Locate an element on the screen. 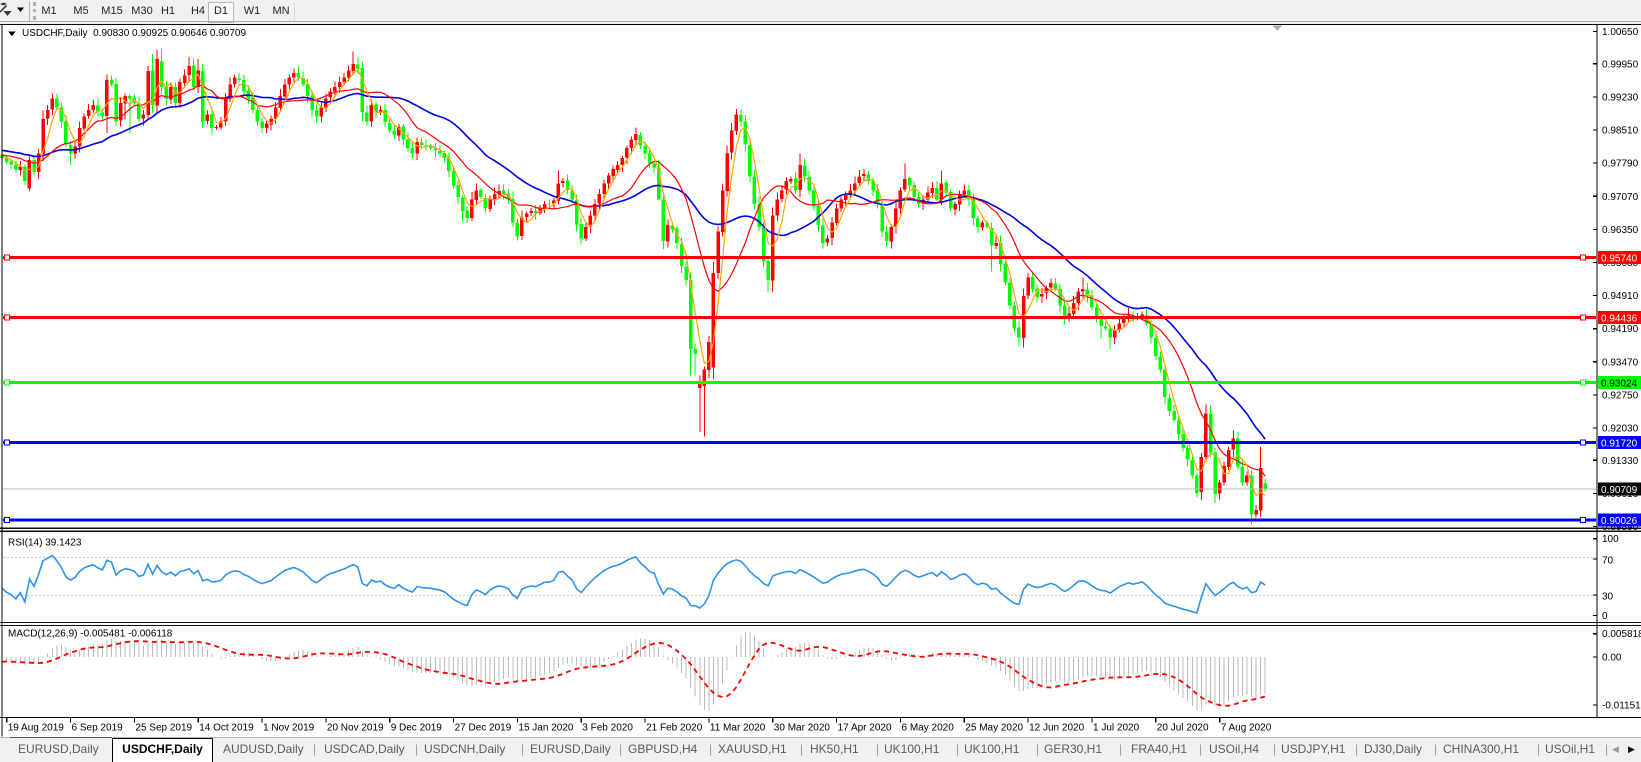  svg-text: 1 Jul 2020 is located at coordinates (1116, 728).